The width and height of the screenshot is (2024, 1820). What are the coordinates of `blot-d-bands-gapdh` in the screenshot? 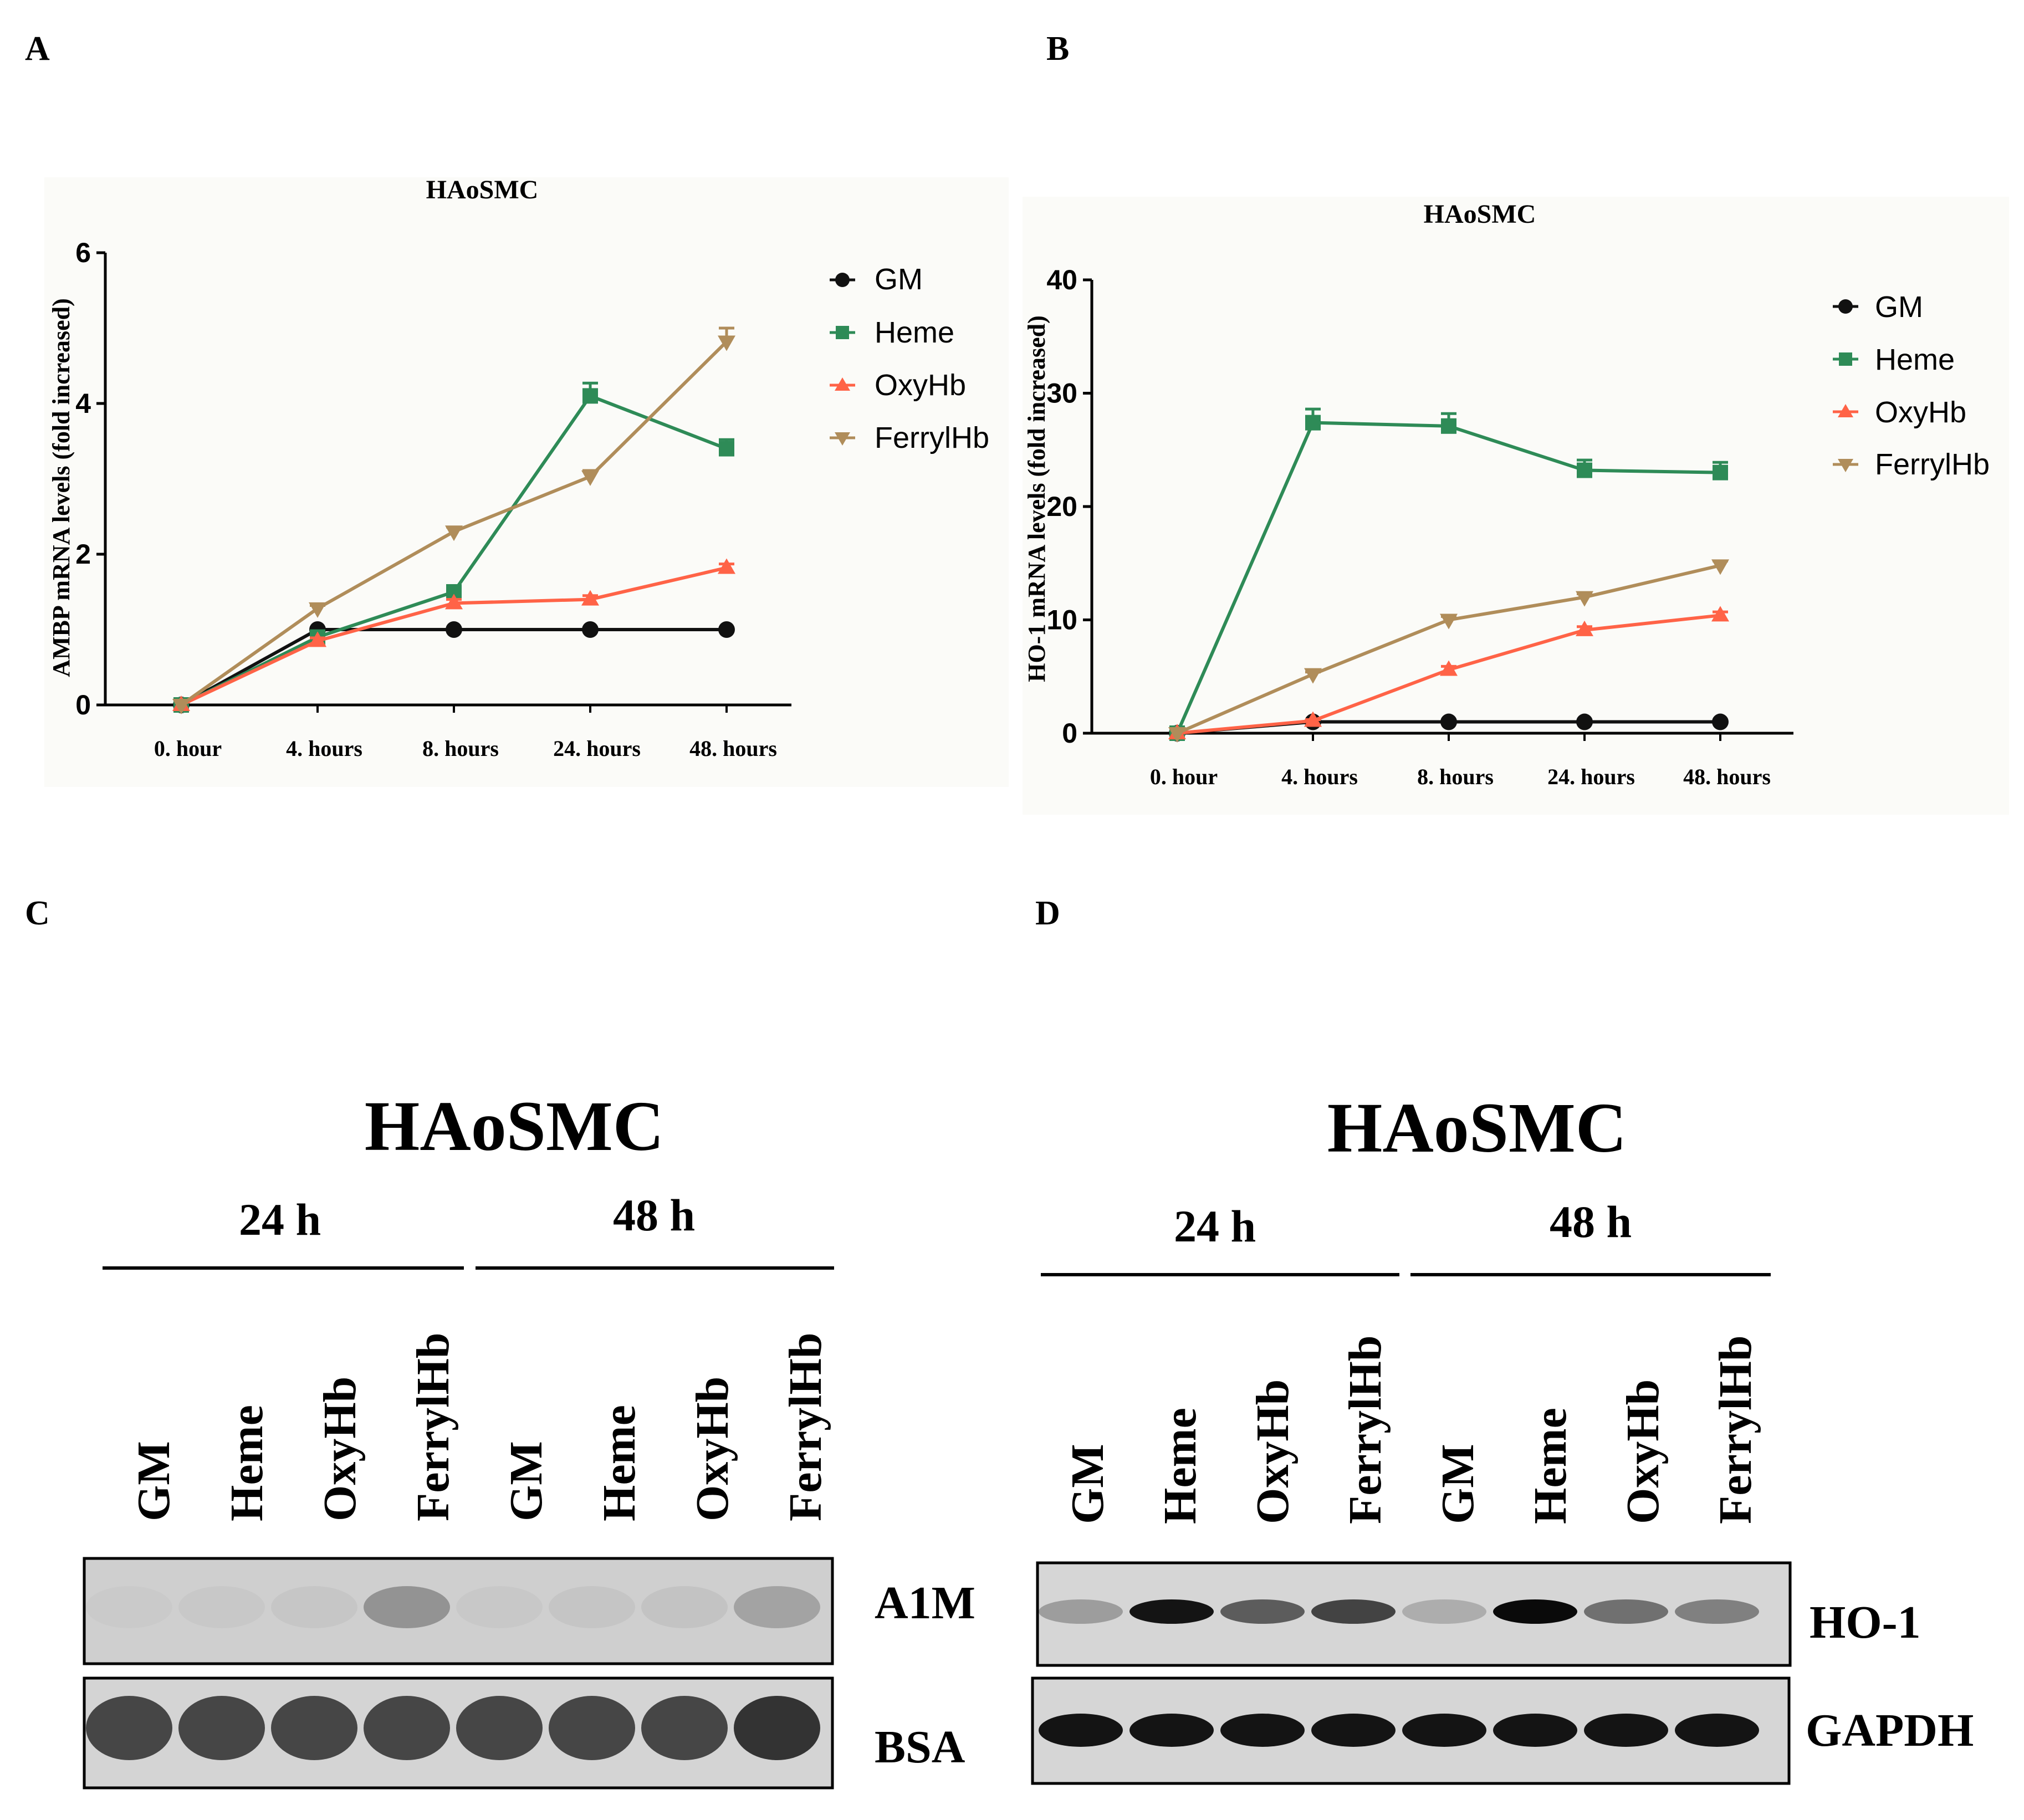 It's located at (1399, 1730).